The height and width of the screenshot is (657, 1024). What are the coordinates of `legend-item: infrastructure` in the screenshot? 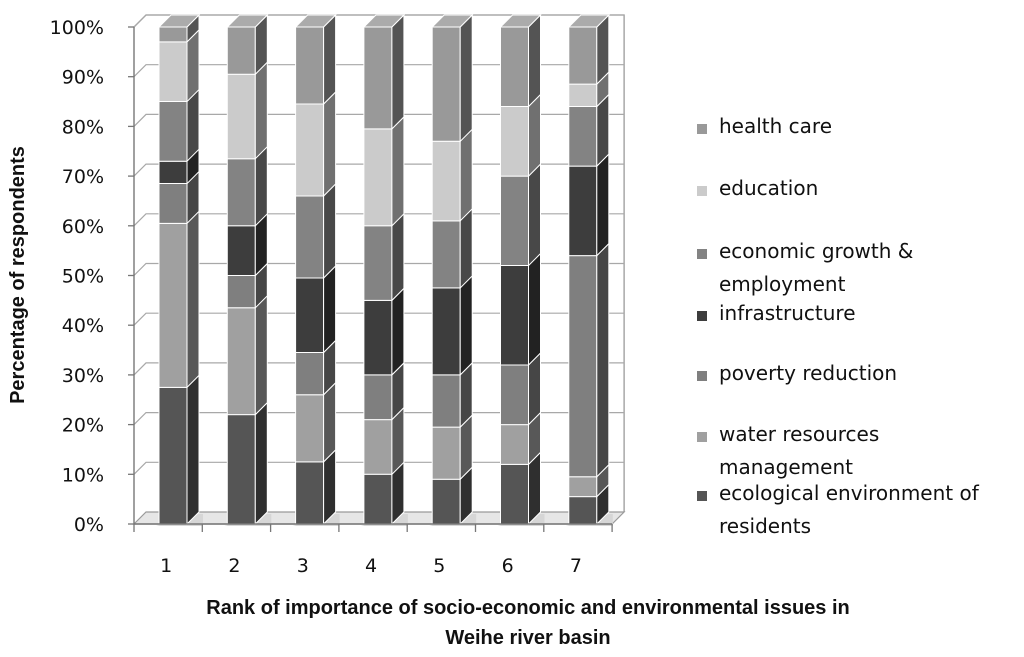 It's located at (776, 313).